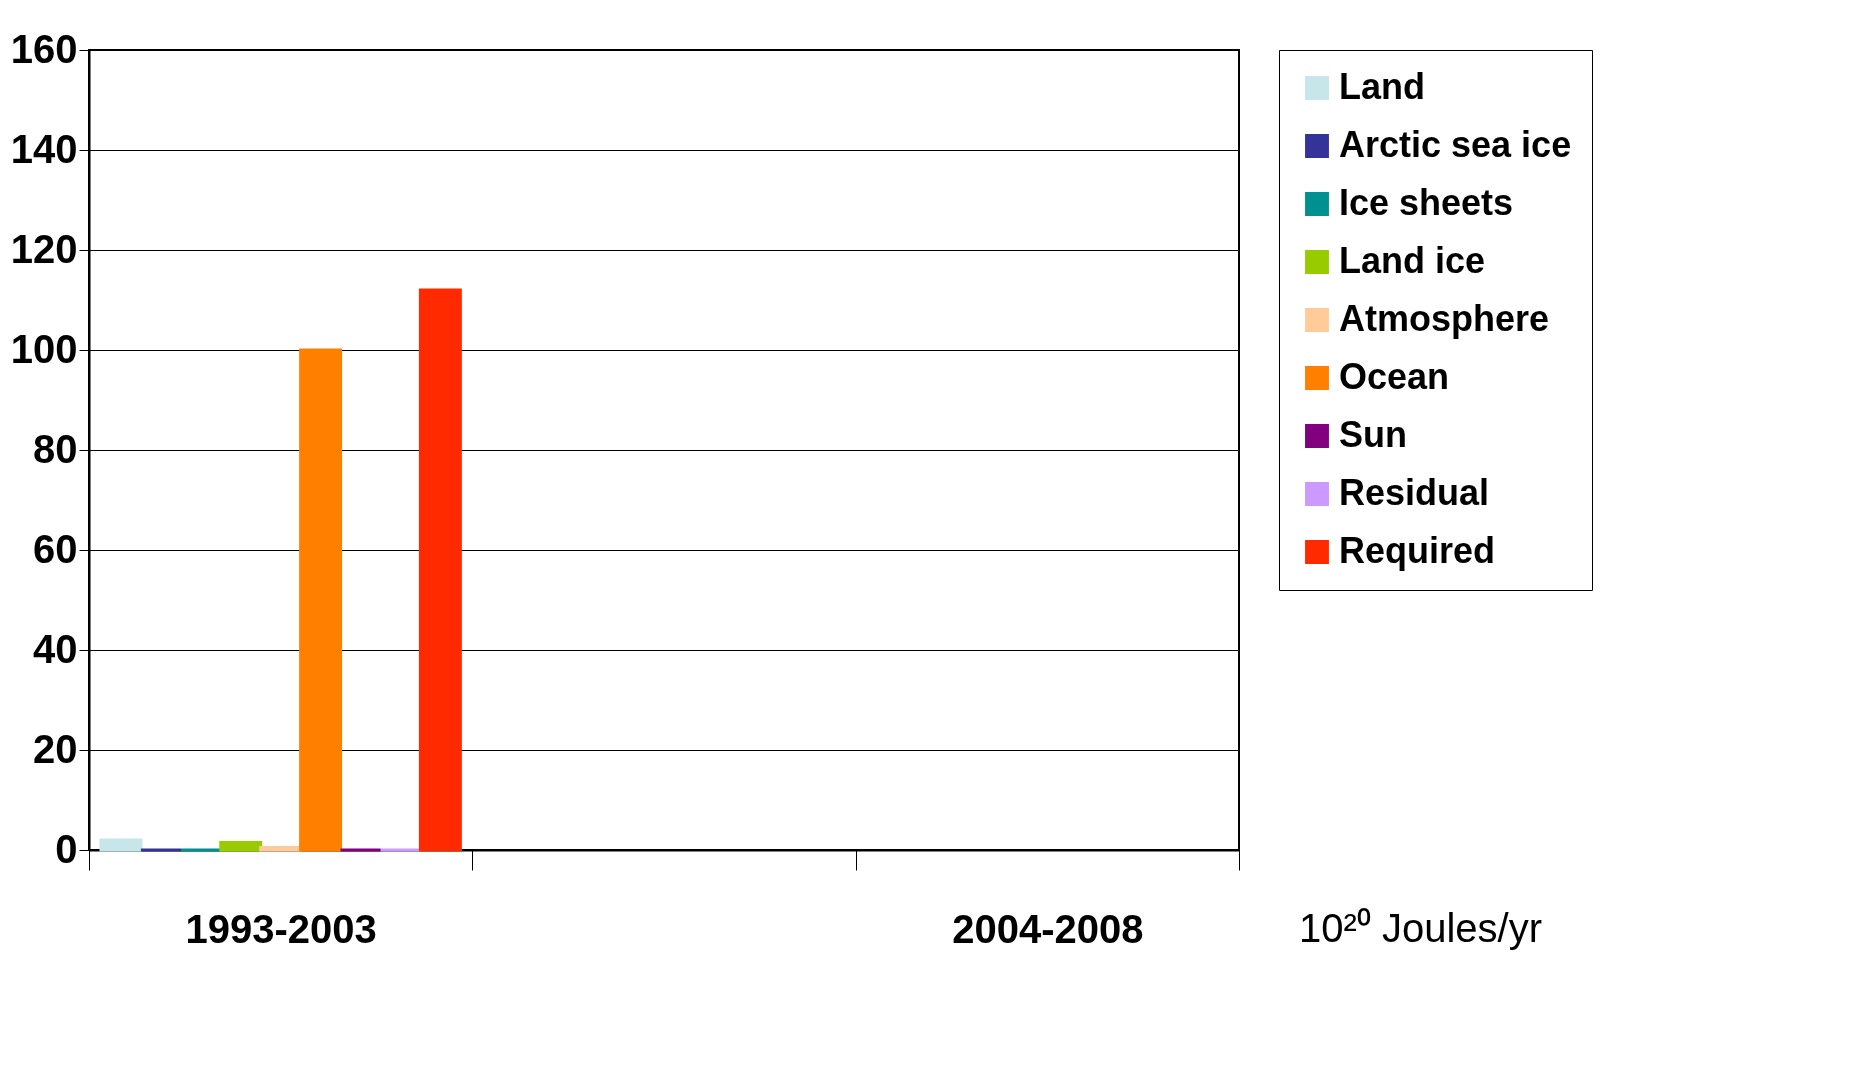 The image size is (1854, 1067). What do you see at coordinates (1414, 492) in the screenshot?
I see `legend-label: Residual` at bounding box center [1414, 492].